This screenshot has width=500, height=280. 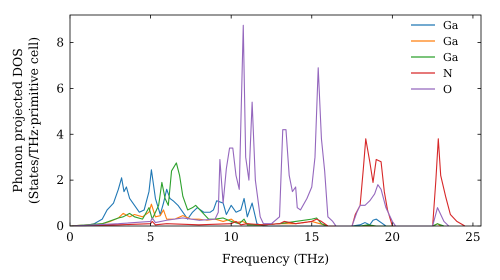 What do you see at coordinates (312, 237) in the screenshot?
I see `x-tick-label: 15` at bounding box center [312, 237].